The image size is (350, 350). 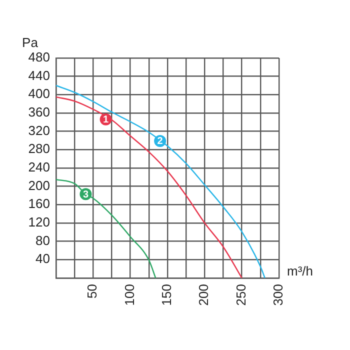 I want to click on x-tick-label: 250, so click(x=240, y=295).